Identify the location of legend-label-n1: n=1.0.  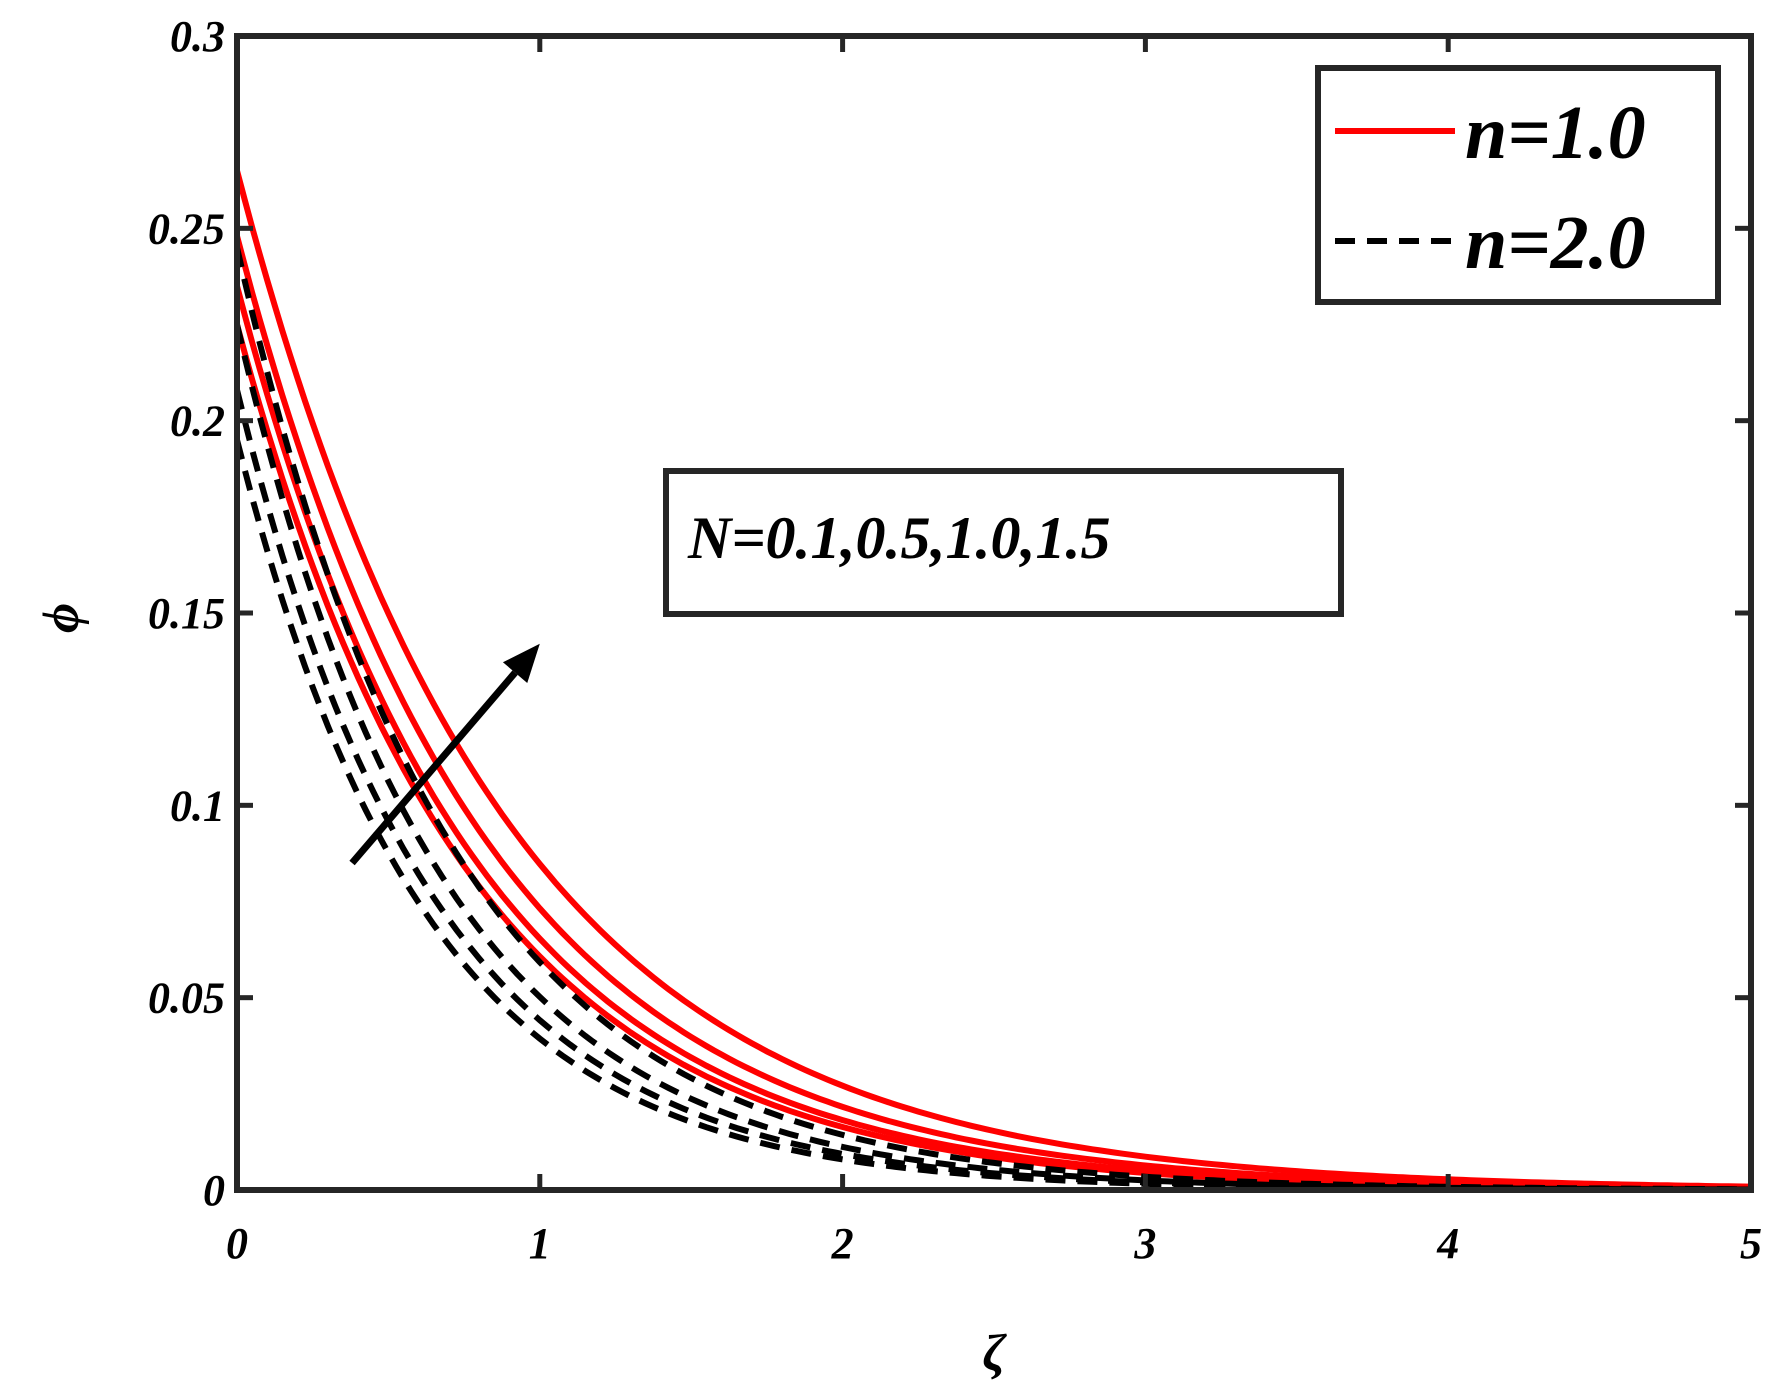
(1555, 133).